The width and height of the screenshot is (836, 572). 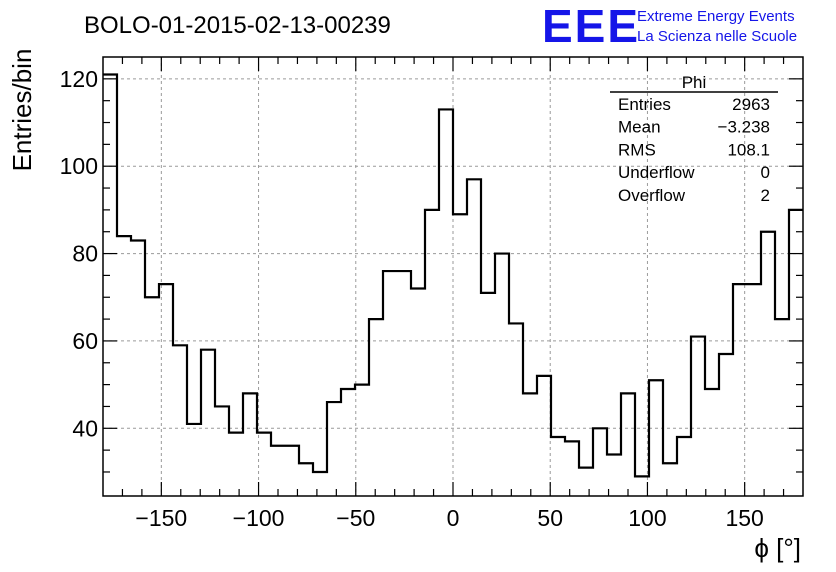 What do you see at coordinates (637, 149) in the screenshot?
I see `stats-label: RMS` at bounding box center [637, 149].